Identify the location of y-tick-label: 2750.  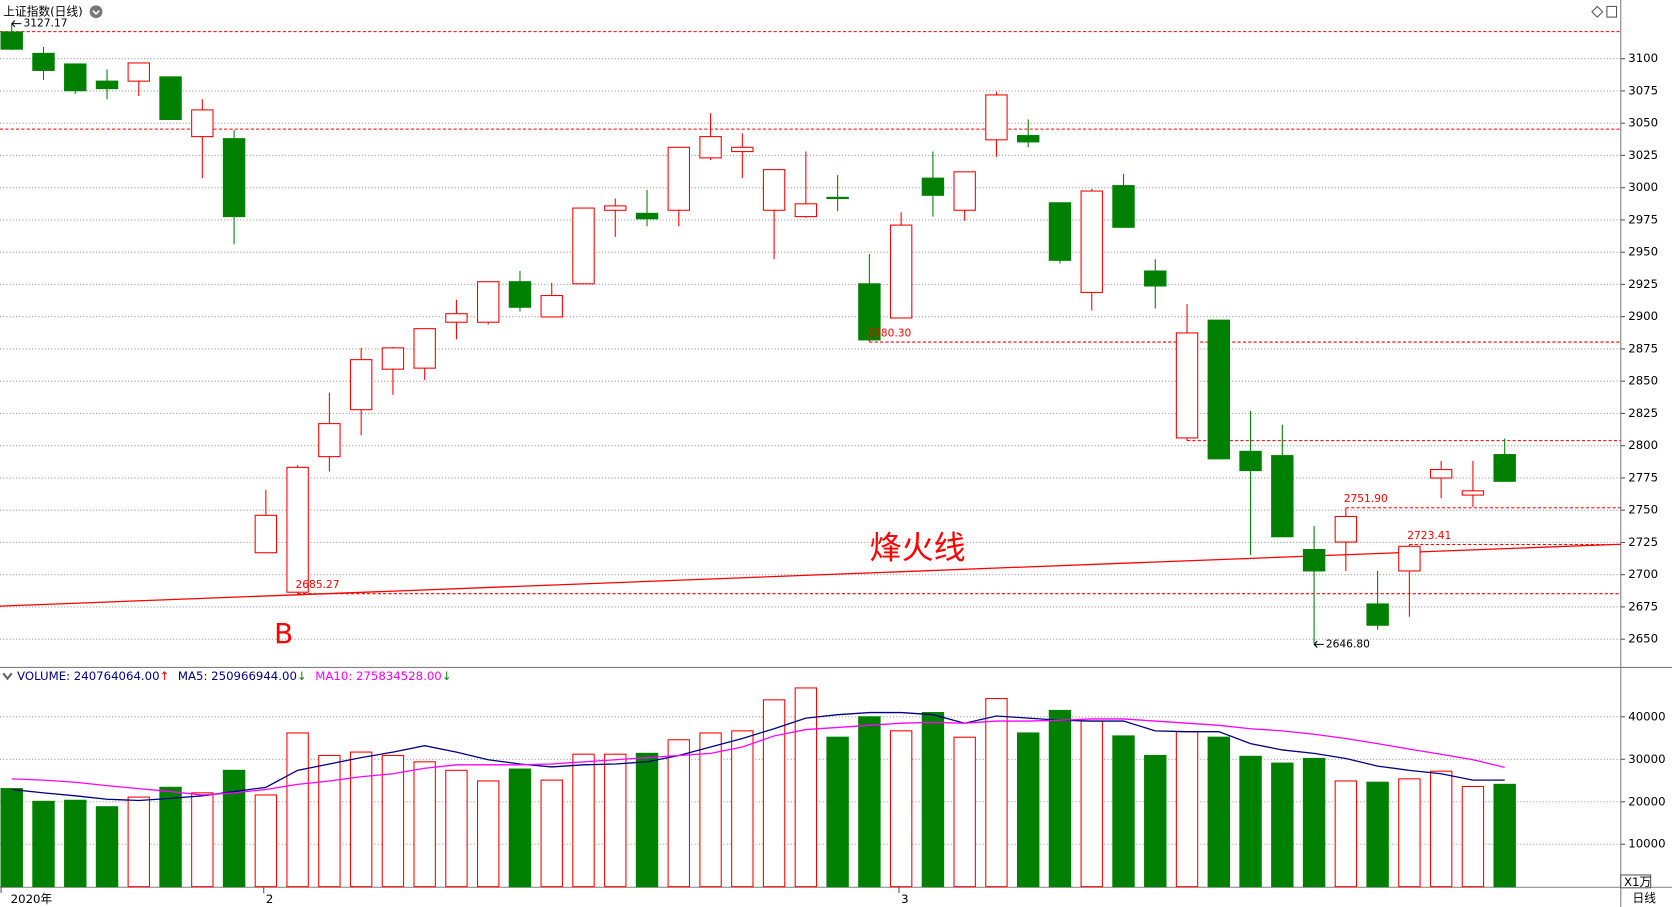
(1643, 510).